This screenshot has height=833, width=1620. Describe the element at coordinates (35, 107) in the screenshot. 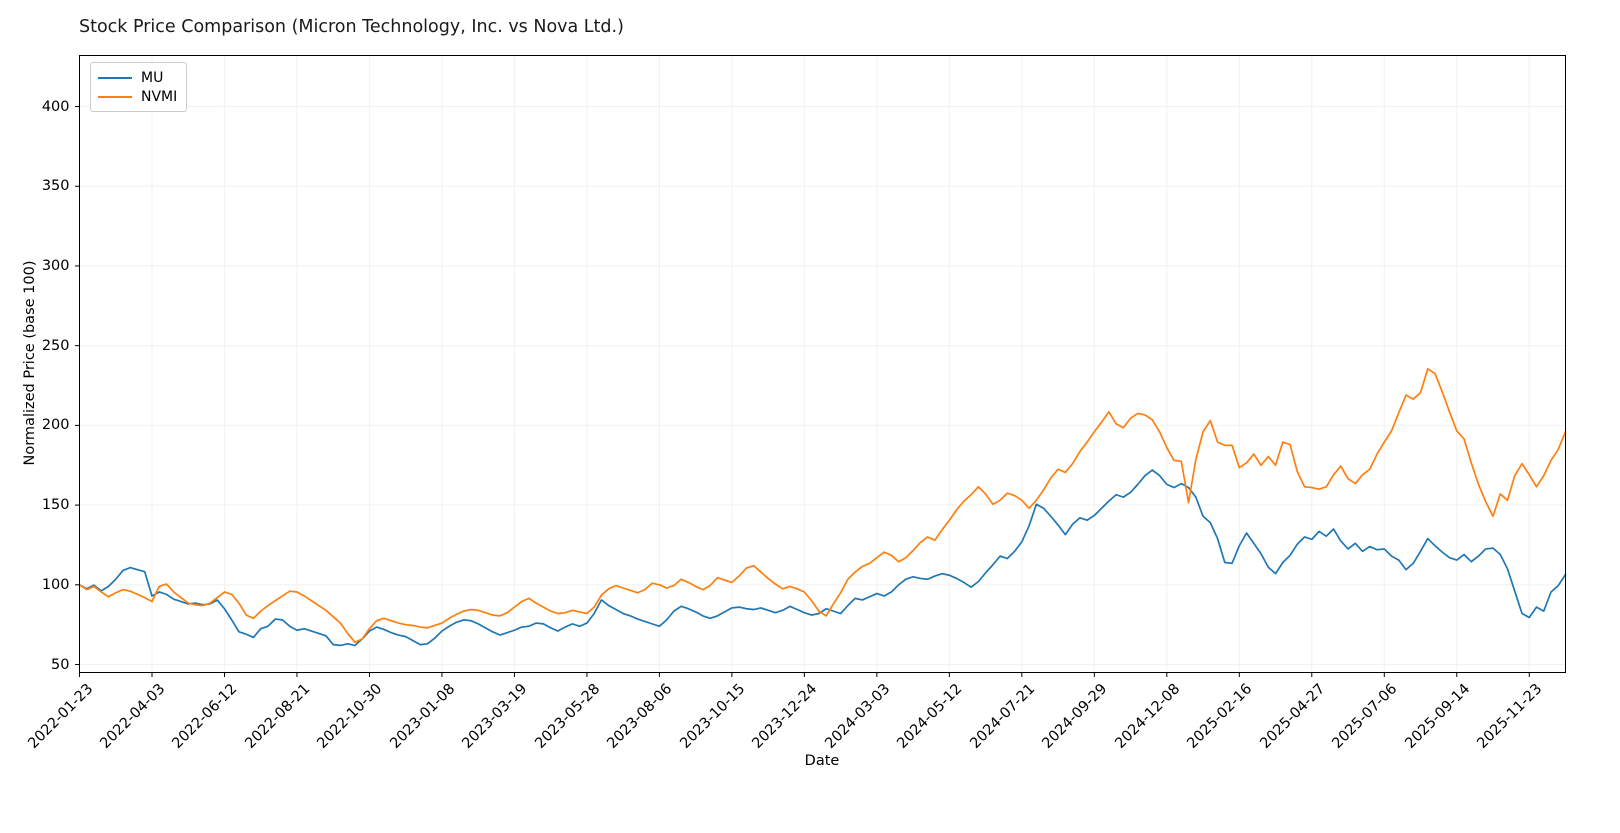

I see `y-tick-label: 400` at that location.